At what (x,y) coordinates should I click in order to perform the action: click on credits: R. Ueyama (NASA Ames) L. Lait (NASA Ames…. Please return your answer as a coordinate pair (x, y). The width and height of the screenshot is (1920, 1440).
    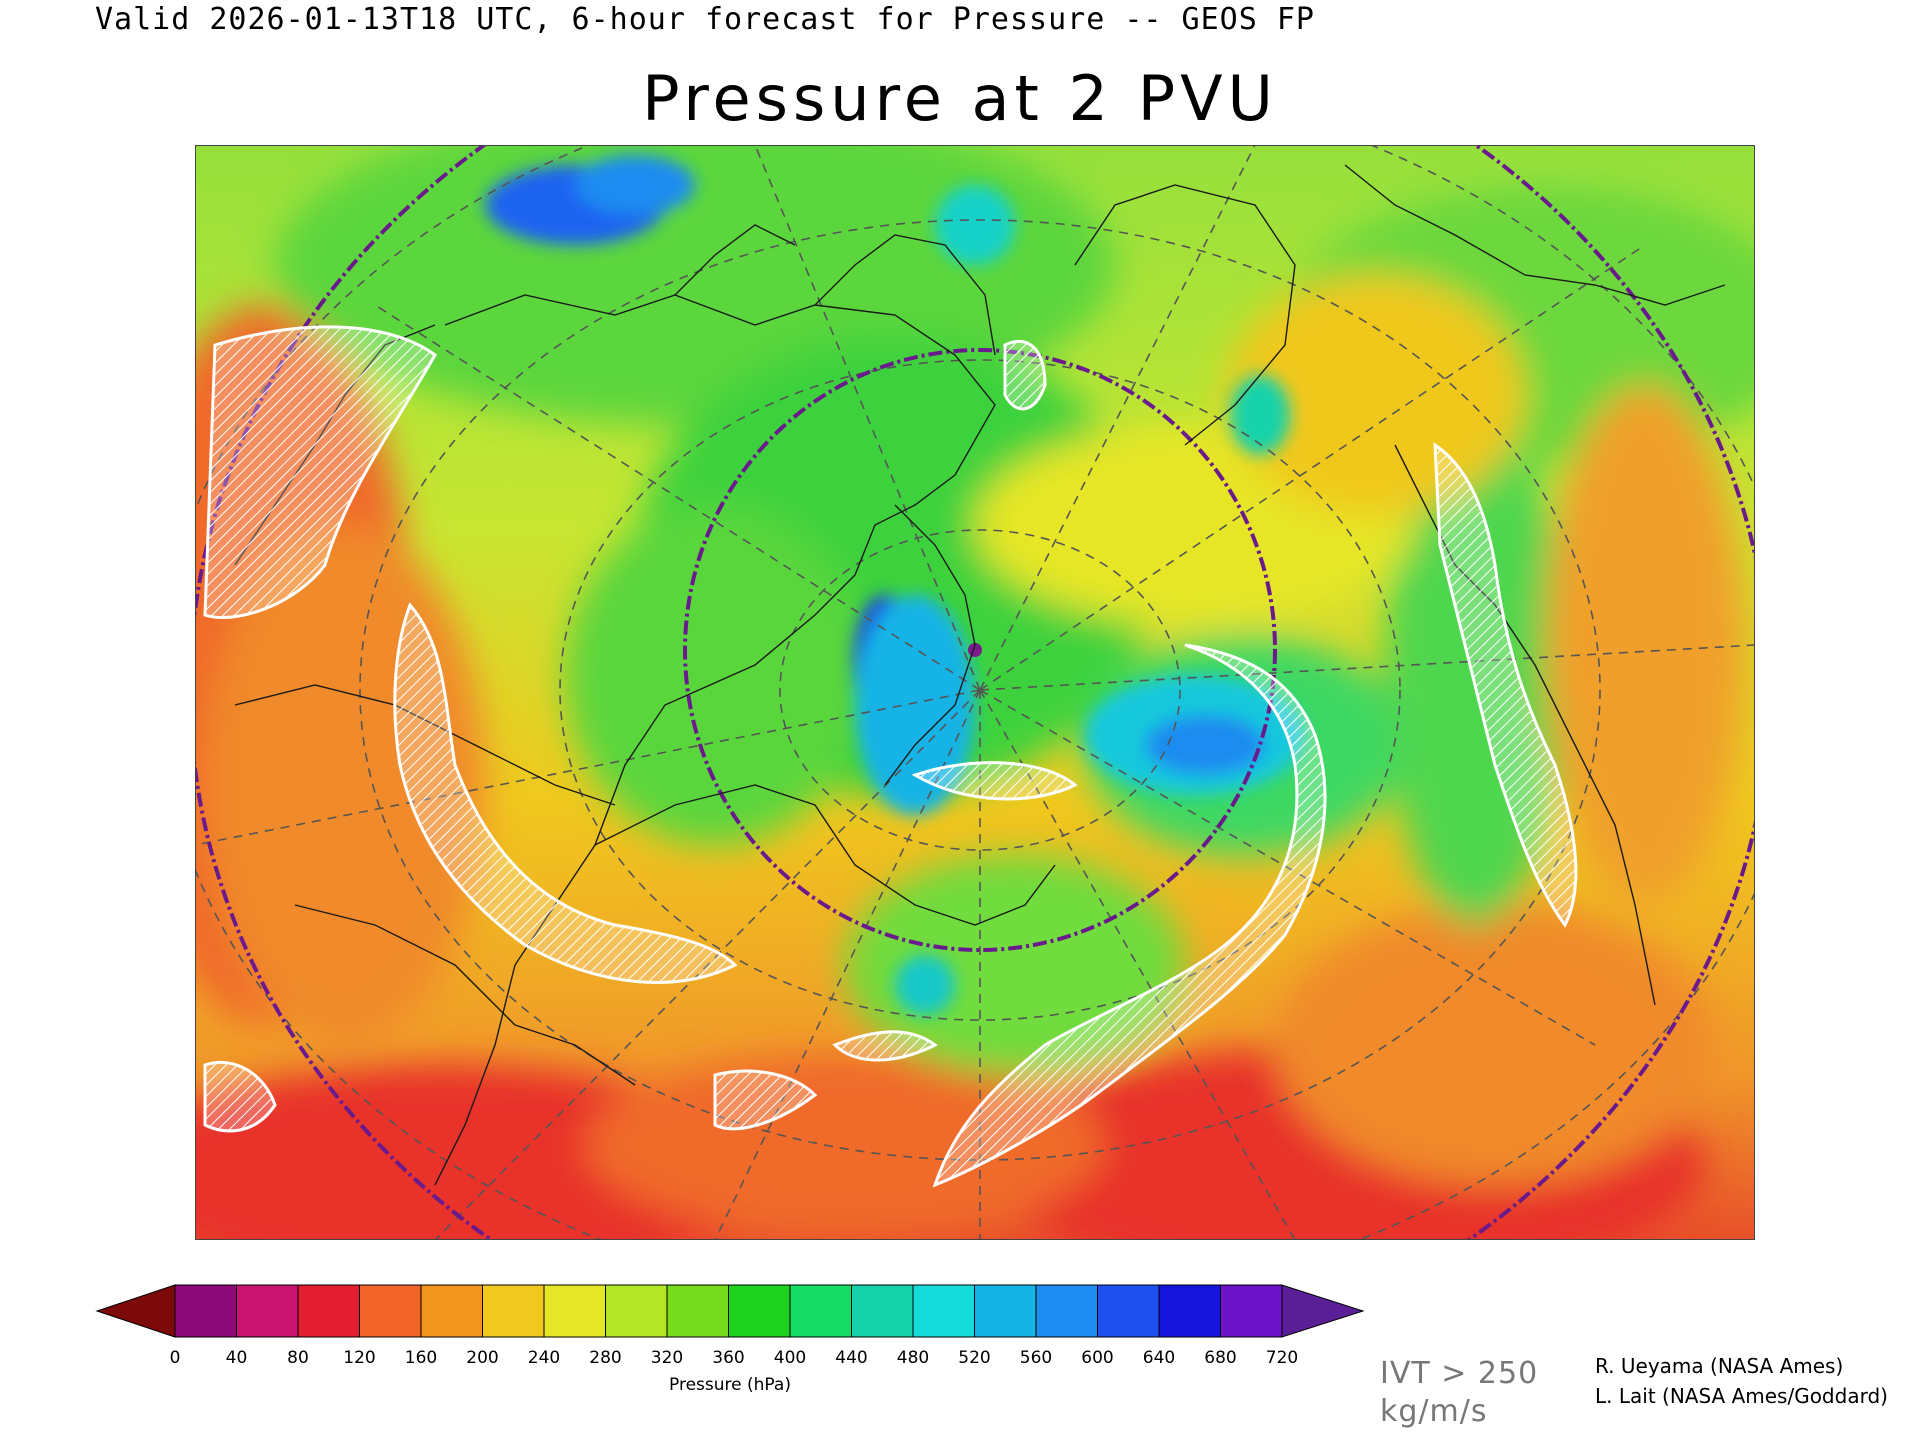
    Looking at the image, I should click on (1741, 1381).